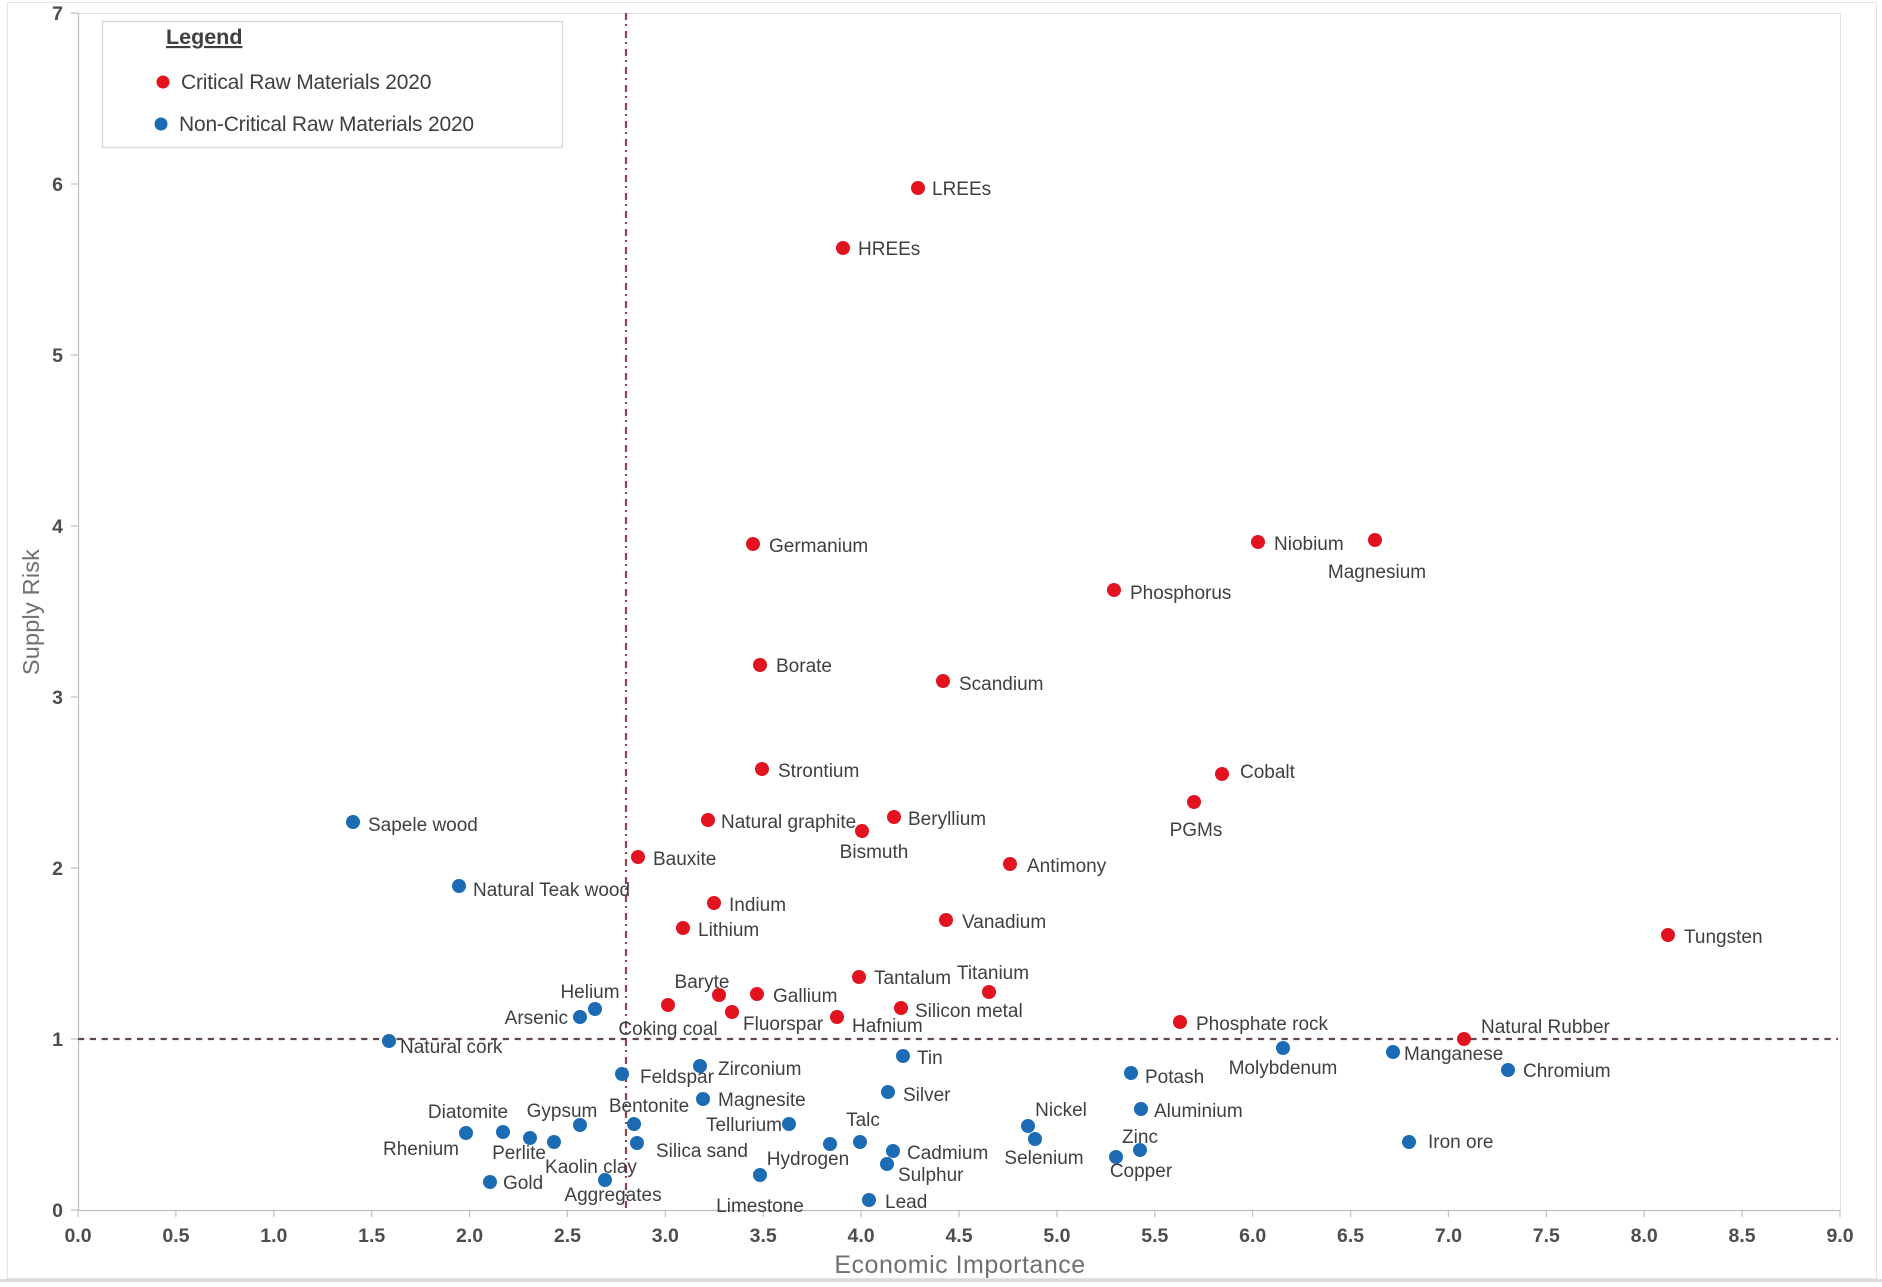 Image resolution: width=1882 pixels, height=1287 pixels. What do you see at coordinates (665, 1236) in the screenshot?
I see `svg-text: 3.0` at bounding box center [665, 1236].